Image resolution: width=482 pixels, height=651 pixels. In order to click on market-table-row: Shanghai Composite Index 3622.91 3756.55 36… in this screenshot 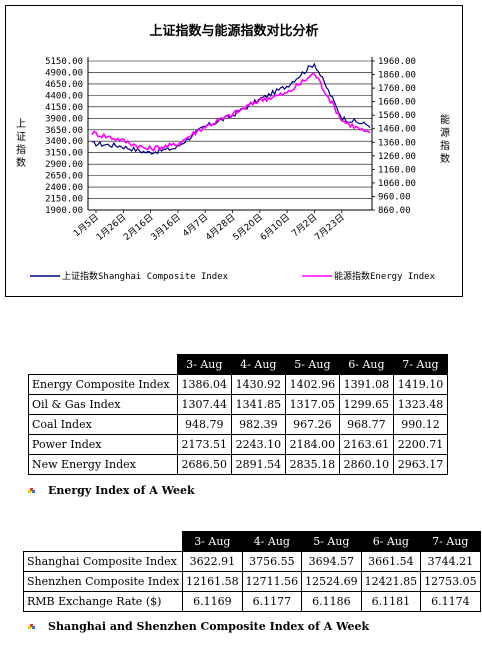, I will do `click(251, 561)`.